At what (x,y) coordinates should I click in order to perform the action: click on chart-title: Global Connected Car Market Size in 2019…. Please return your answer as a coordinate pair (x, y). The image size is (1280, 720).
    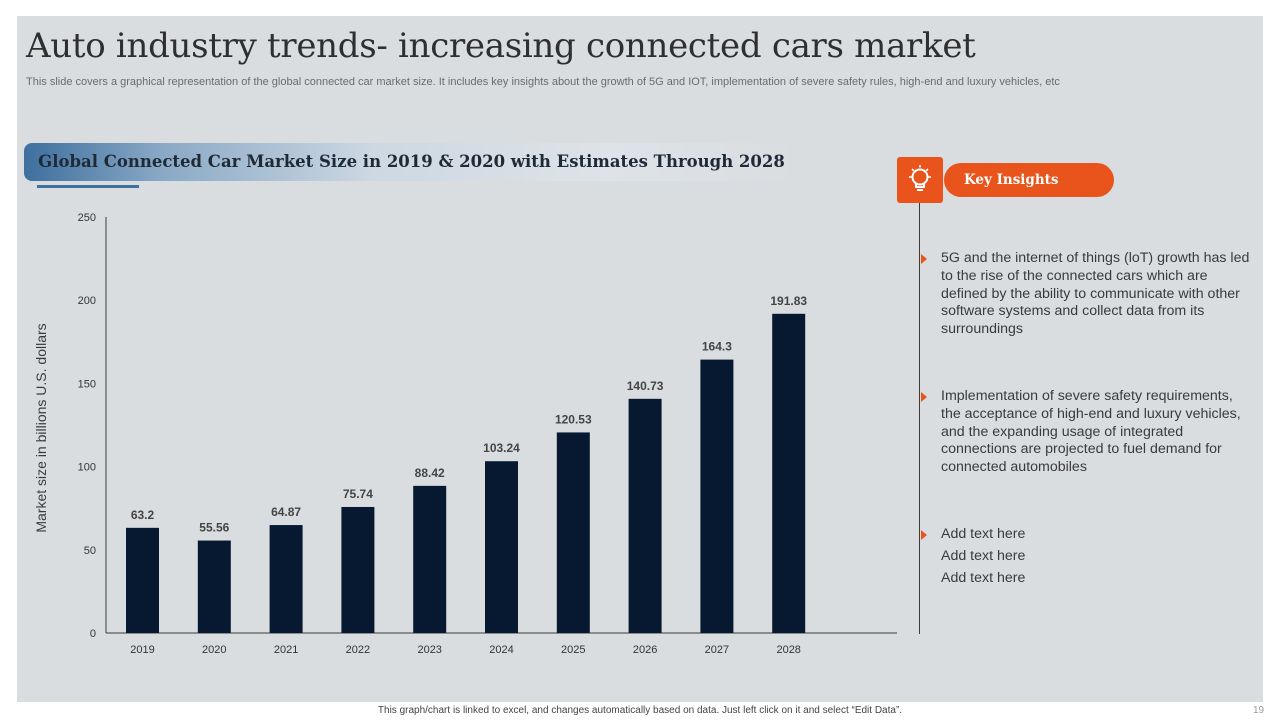
    Looking at the image, I should click on (411, 161).